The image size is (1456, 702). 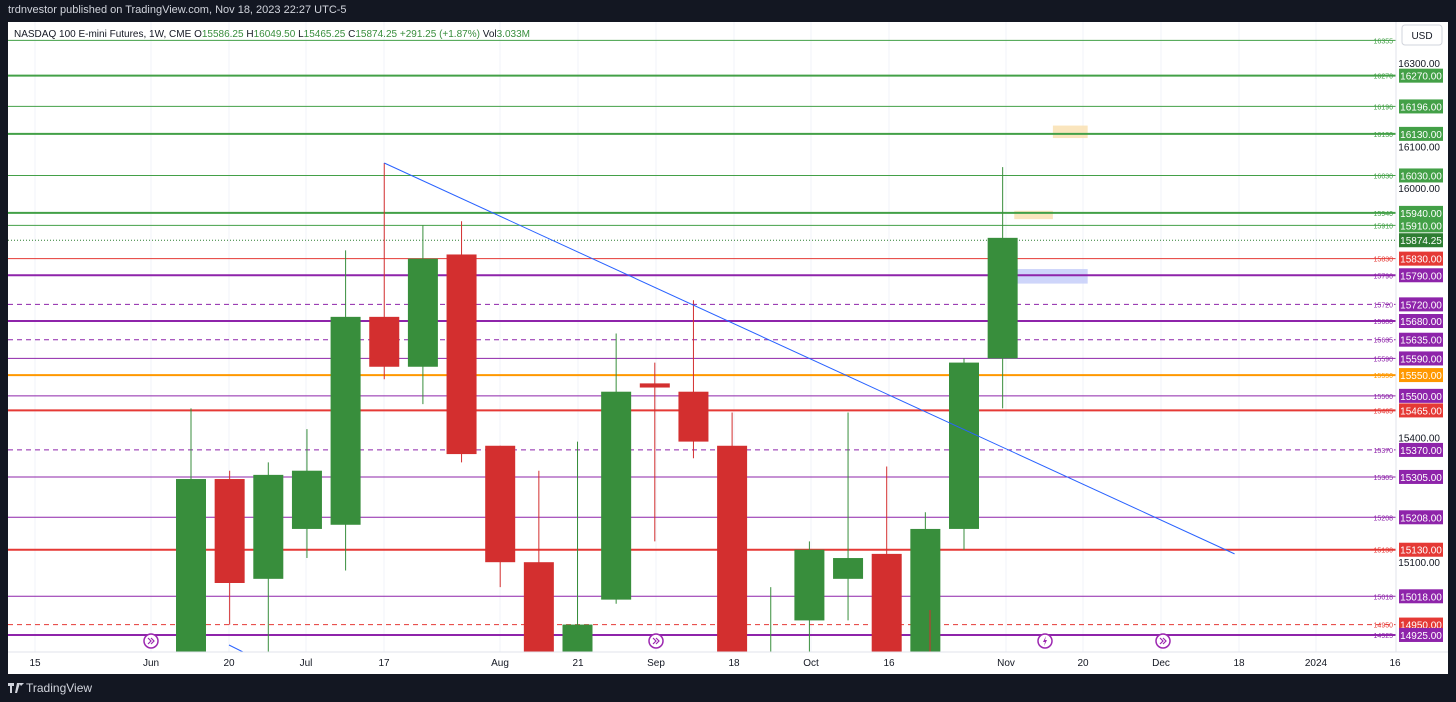 I want to click on price-tag-label: 15130.00, so click(x=1421, y=551).